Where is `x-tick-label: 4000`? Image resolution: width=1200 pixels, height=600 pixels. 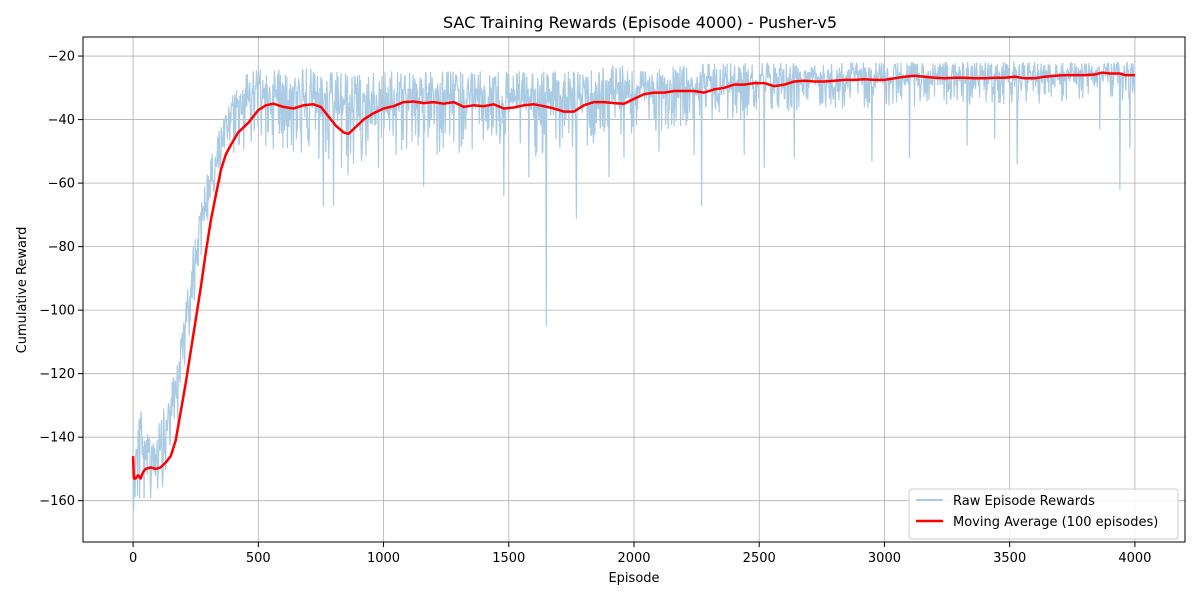 x-tick-label: 4000 is located at coordinates (1134, 558).